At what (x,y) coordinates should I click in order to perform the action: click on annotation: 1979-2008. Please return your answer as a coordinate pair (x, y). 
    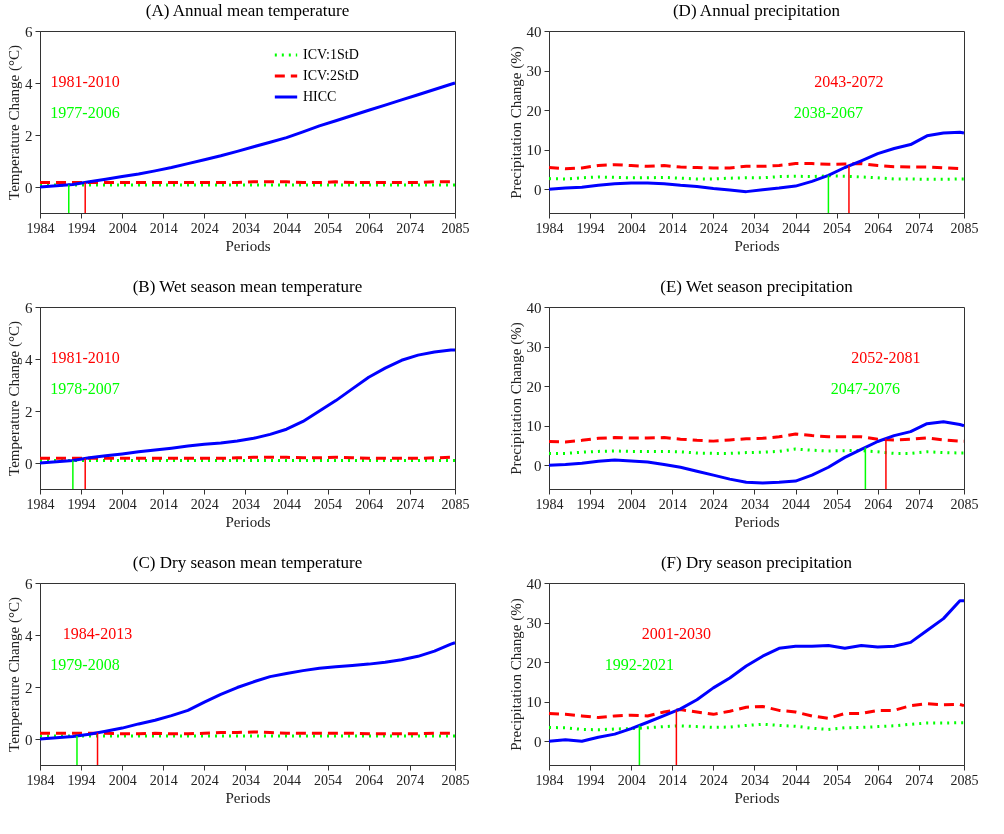
    Looking at the image, I should click on (85, 664).